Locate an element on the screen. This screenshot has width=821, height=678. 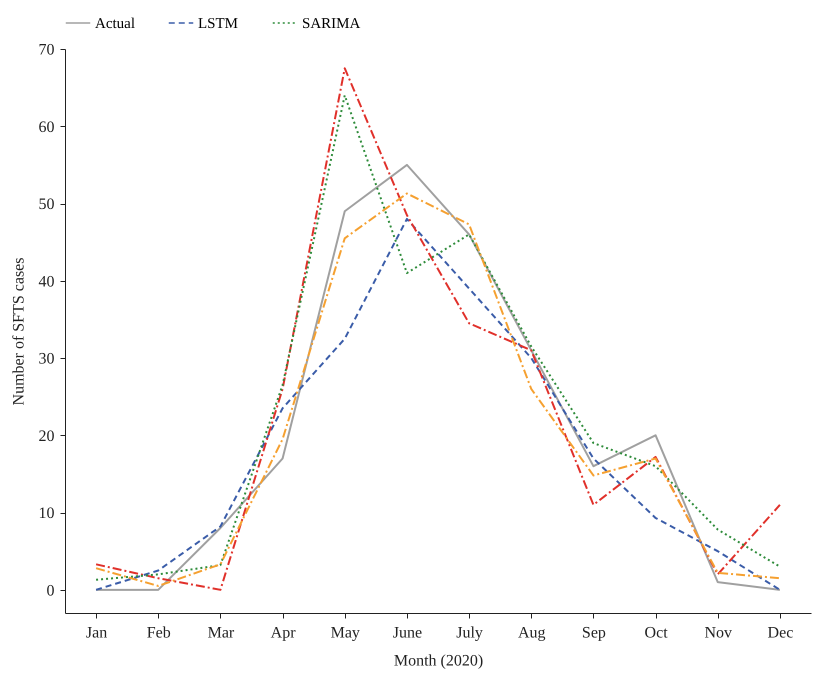
x-tick-label: Nov is located at coordinates (718, 633).